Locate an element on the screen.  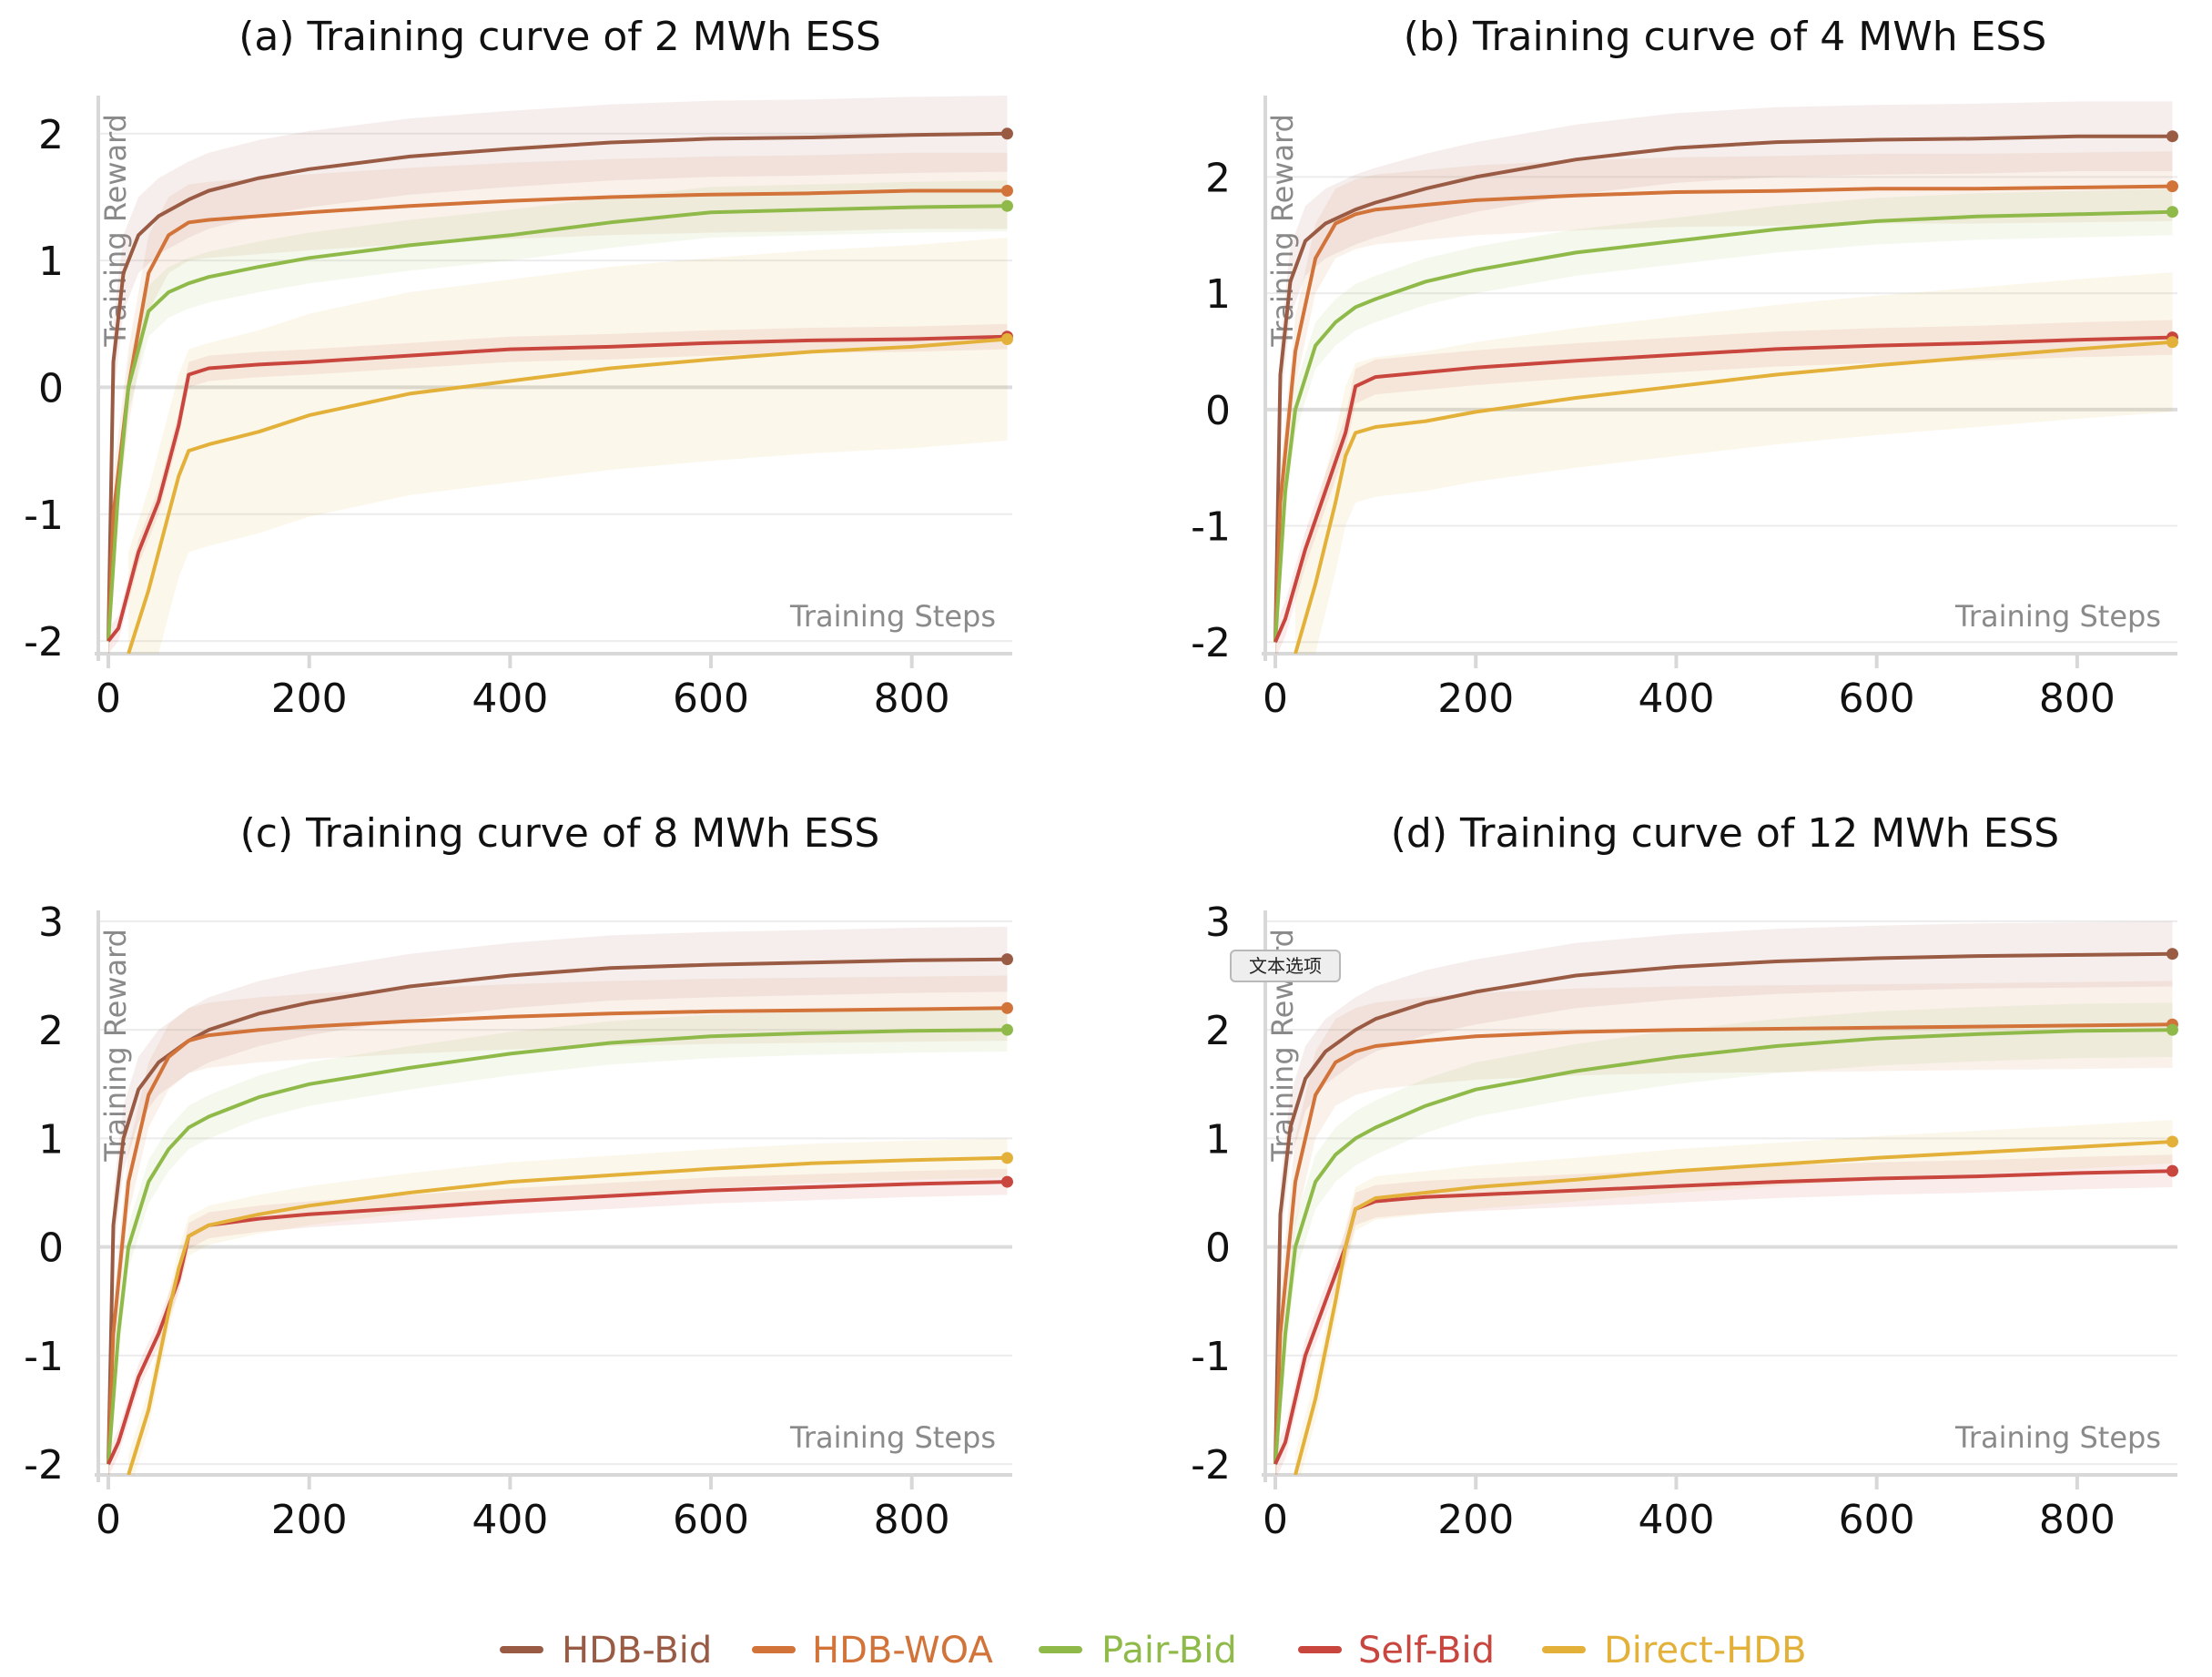
panel-title: (c) Training curve of 8 MWh ESS is located at coordinates (560, 833).